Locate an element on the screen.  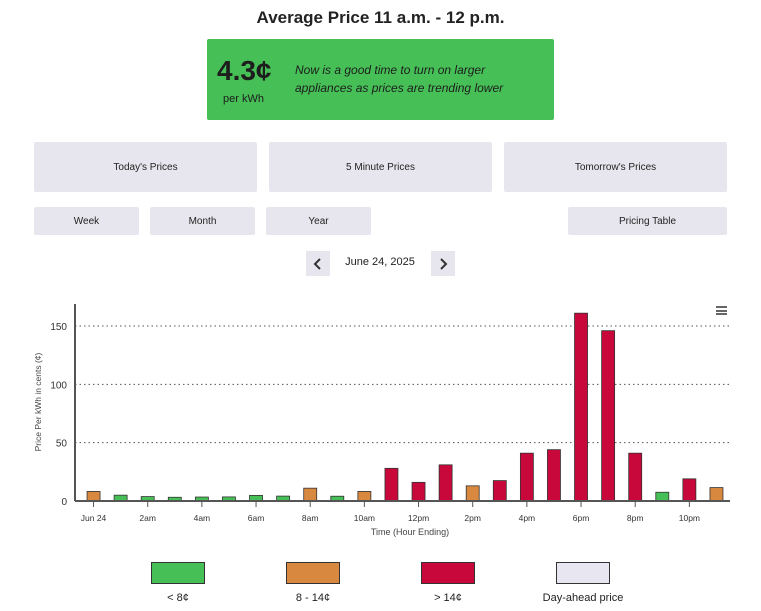
x-tick-label: 8am is located at coordinates (310, 518).